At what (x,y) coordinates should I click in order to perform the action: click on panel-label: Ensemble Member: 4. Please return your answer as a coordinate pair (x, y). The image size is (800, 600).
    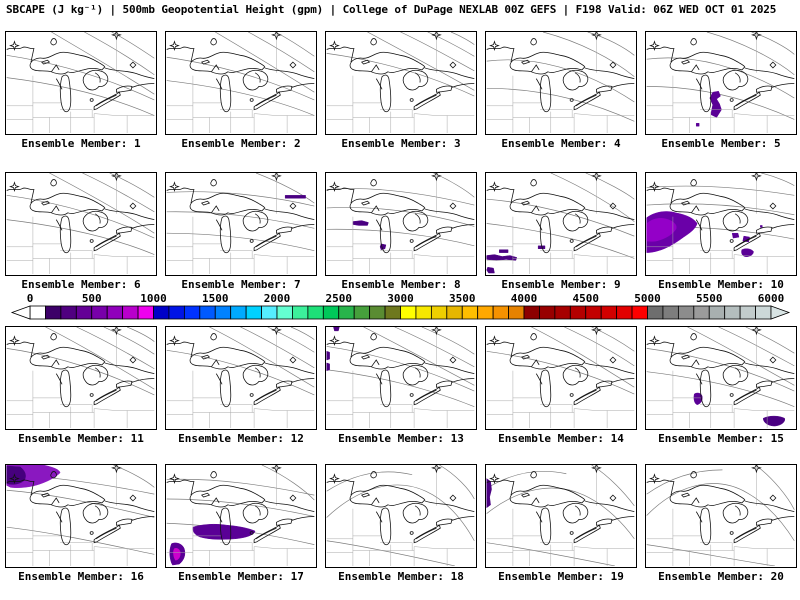
    Looking at the image, I should click on (561, 143).